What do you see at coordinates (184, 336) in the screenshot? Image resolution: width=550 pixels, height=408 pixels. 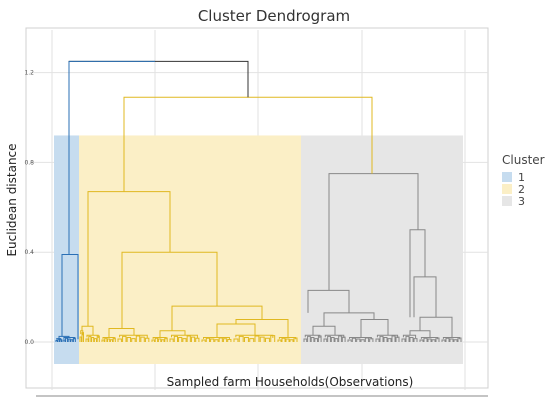 I see `c2f-join` at bounding box center [184, 336].